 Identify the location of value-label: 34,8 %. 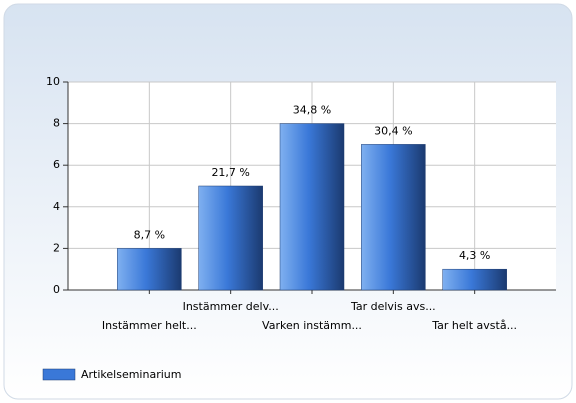
(312, 110).